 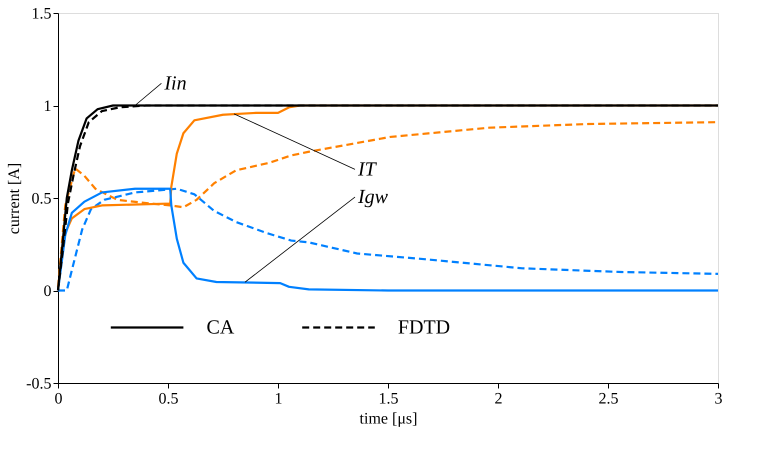 What do you see at coordinates (15, 198) in the screenshot?
I see `y-axis-title: current [A]` at bounding box center [15, 198].